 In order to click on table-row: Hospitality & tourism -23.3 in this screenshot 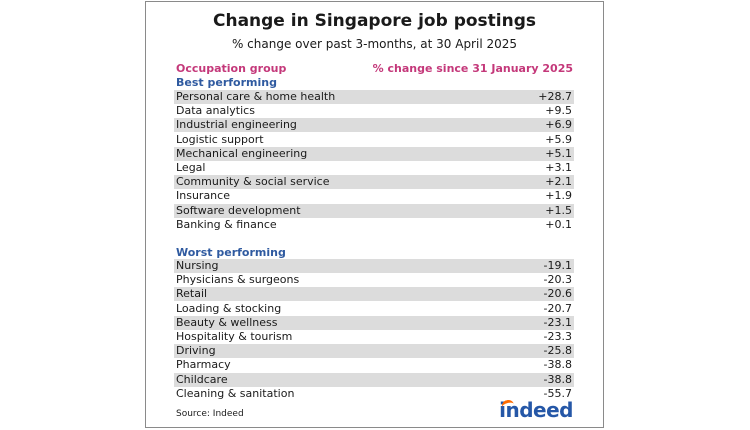, I will do `click(374, 337)`.